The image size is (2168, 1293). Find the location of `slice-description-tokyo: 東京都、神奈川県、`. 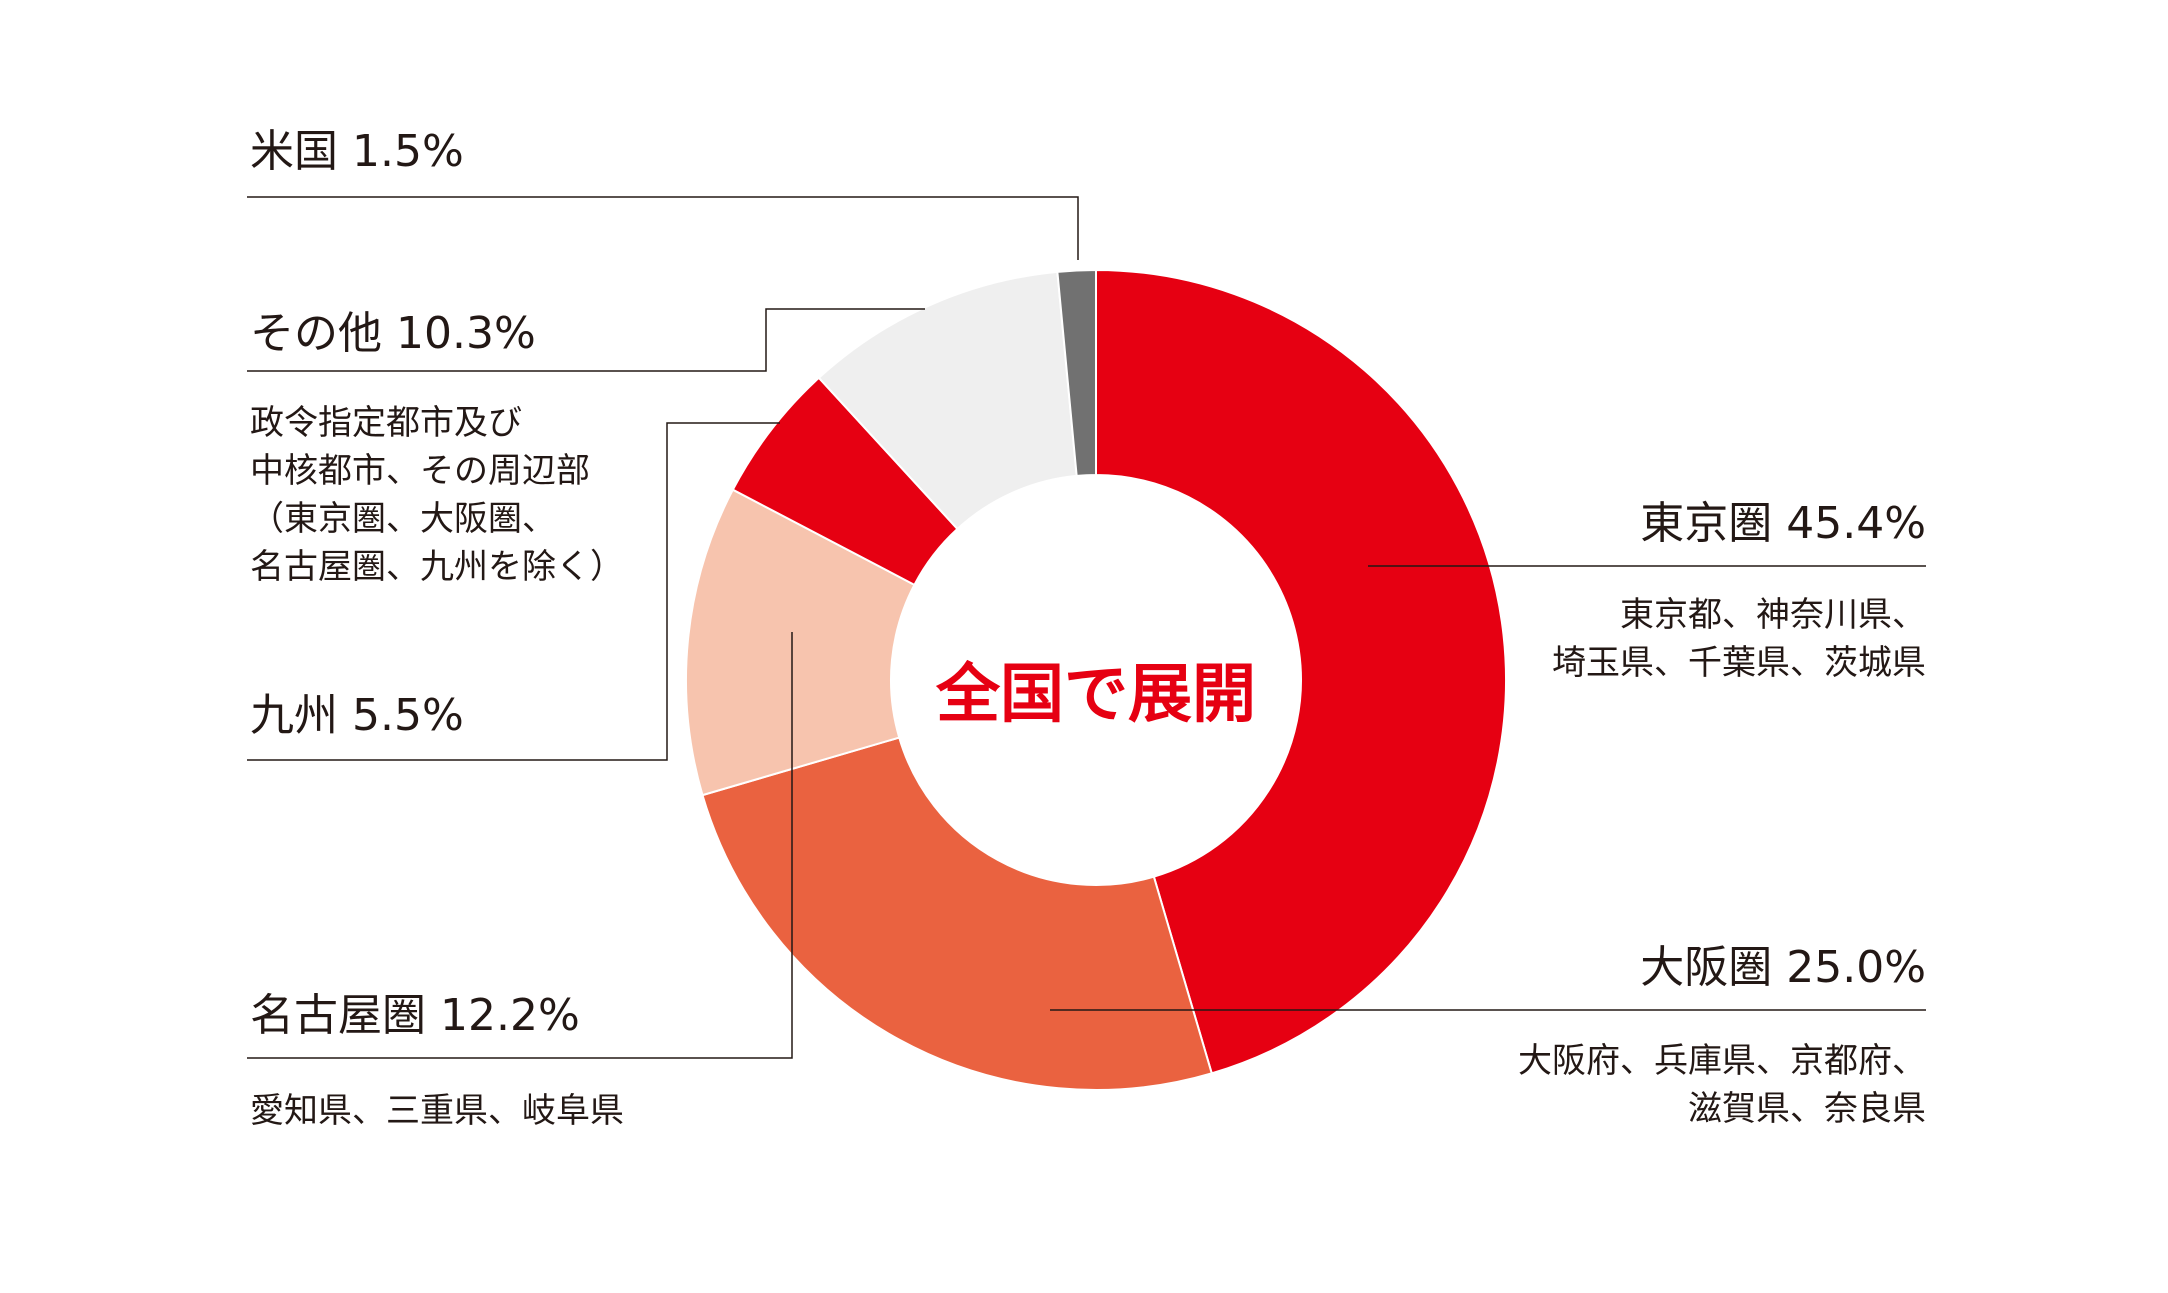

slice-description-tokyo: 東京都、神奈川県、 is located at coordinates (1773, 615).